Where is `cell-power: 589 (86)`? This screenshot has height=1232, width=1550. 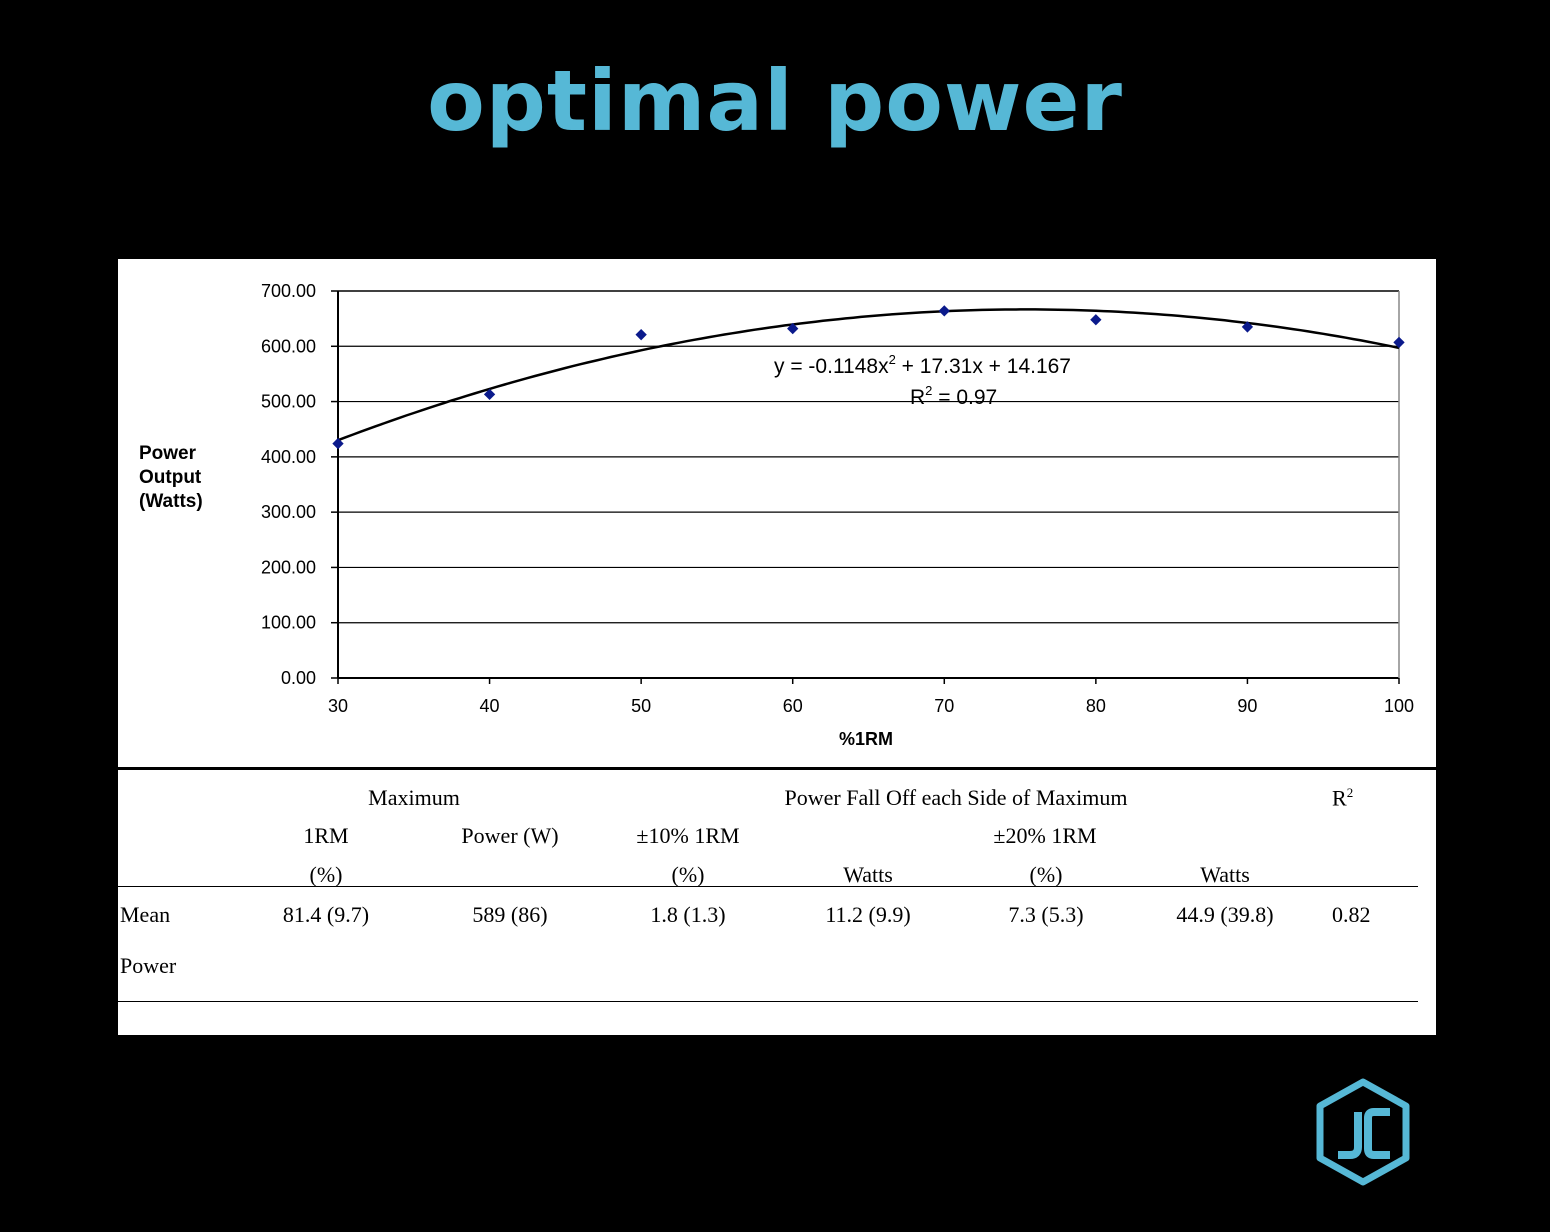 cell-power: 589 (86) is located at coordinates (510, 914).